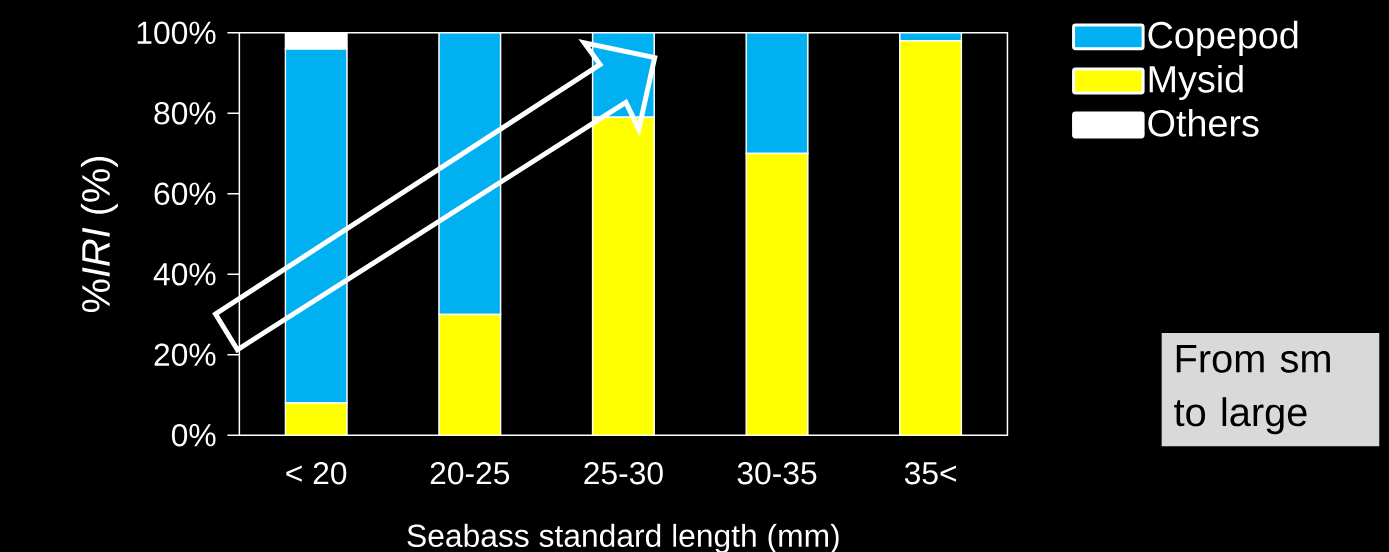 Image resolution: width=1389 pixels, height=552 pixels. Describe the element at coordinates (1223, 38) in the screenshot. I see `legend-label: Copepod` at that location.